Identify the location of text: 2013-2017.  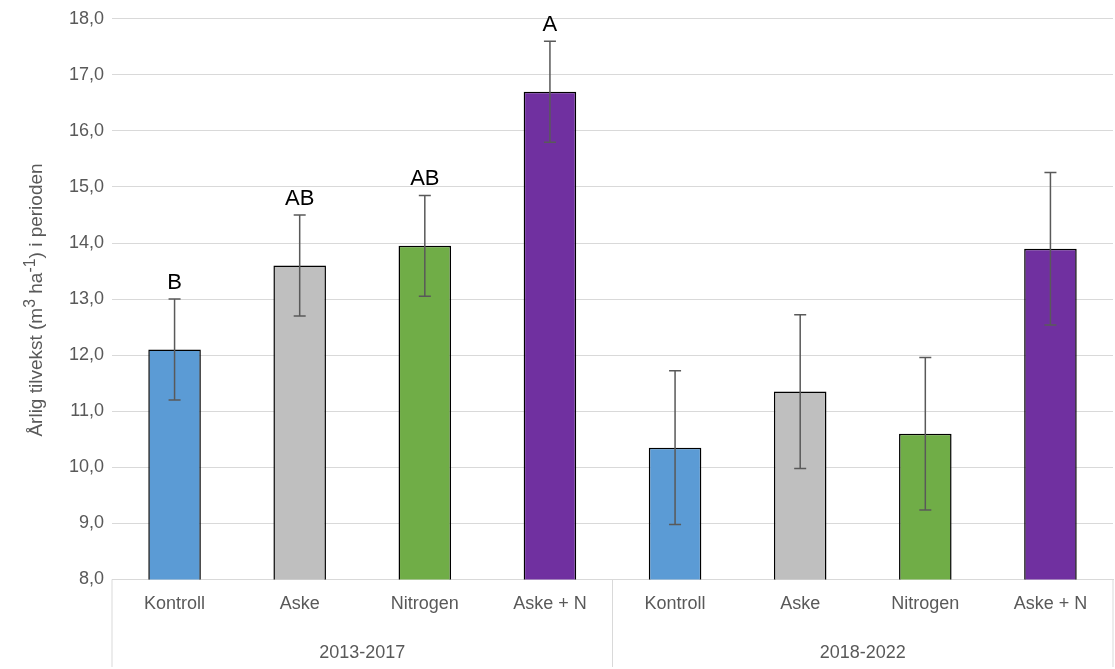
(362, 651).